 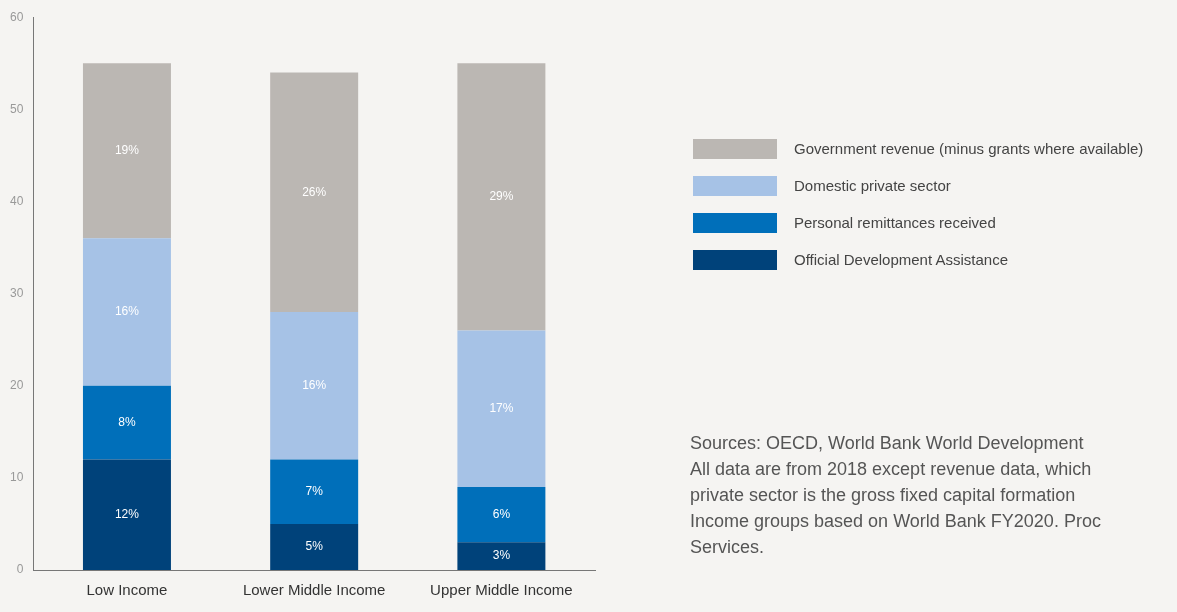 I want to click on text: private sector is the gross fixed capital formation, so click(x=883, y=495).